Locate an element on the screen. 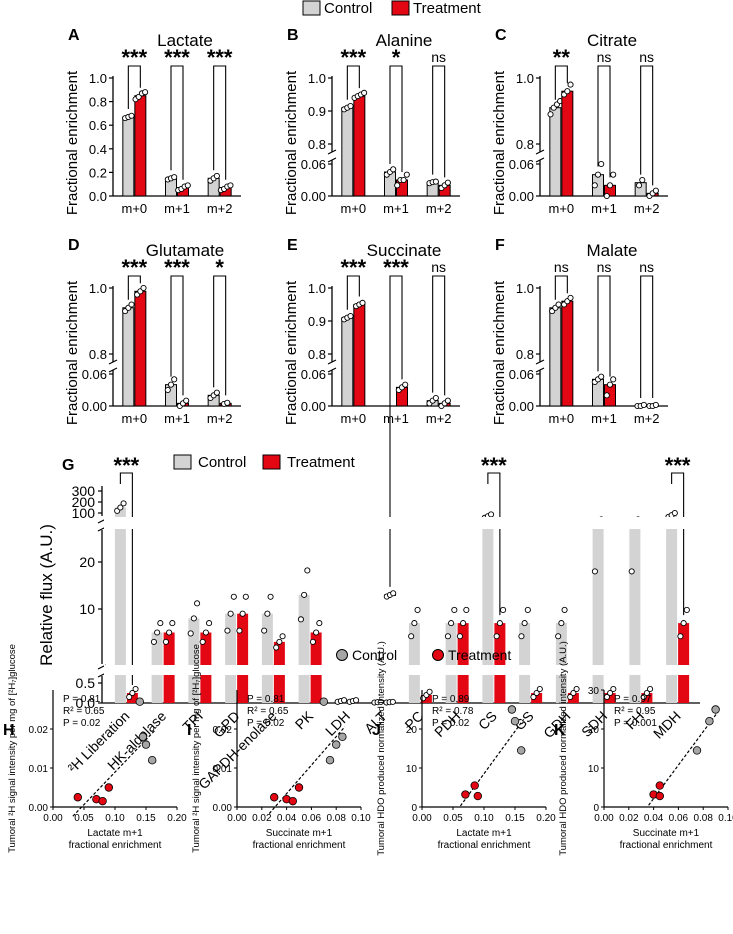 This screenshot has width=733, height=934. panel-letter: G is located at coordinates (68, 465).